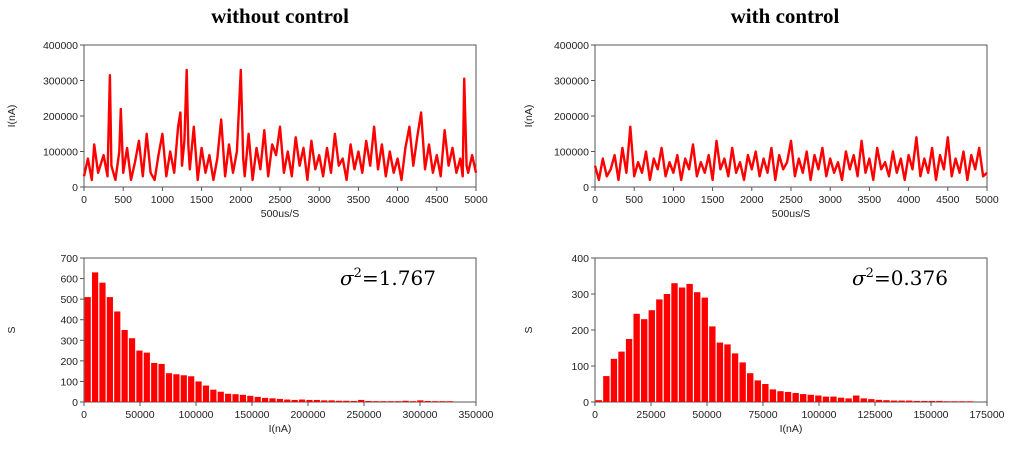 Image resolution: width=1011 pixels, height=449 pixels. Describe the element at coordinates (529, 329) in the screenshot. I see `chart3-y-axis-label: S` at that location.